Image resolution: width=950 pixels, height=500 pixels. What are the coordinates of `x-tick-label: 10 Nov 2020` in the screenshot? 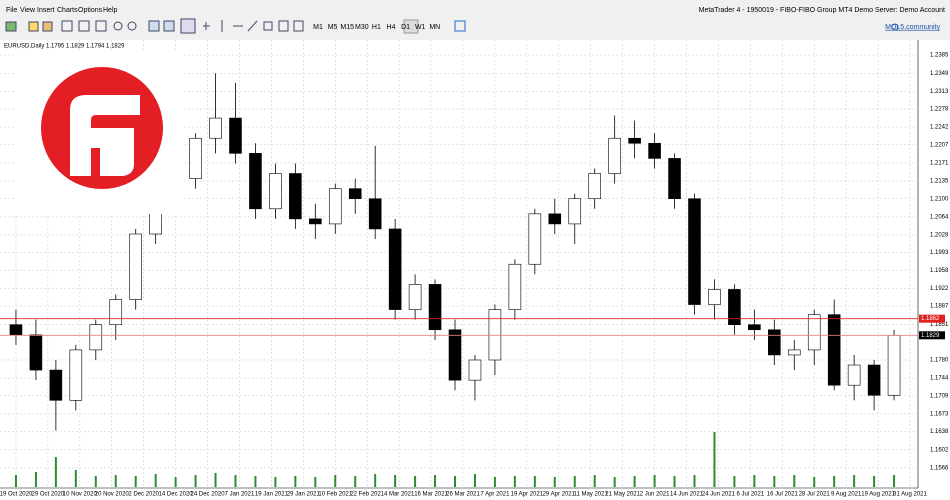 It's located at (80, 495).